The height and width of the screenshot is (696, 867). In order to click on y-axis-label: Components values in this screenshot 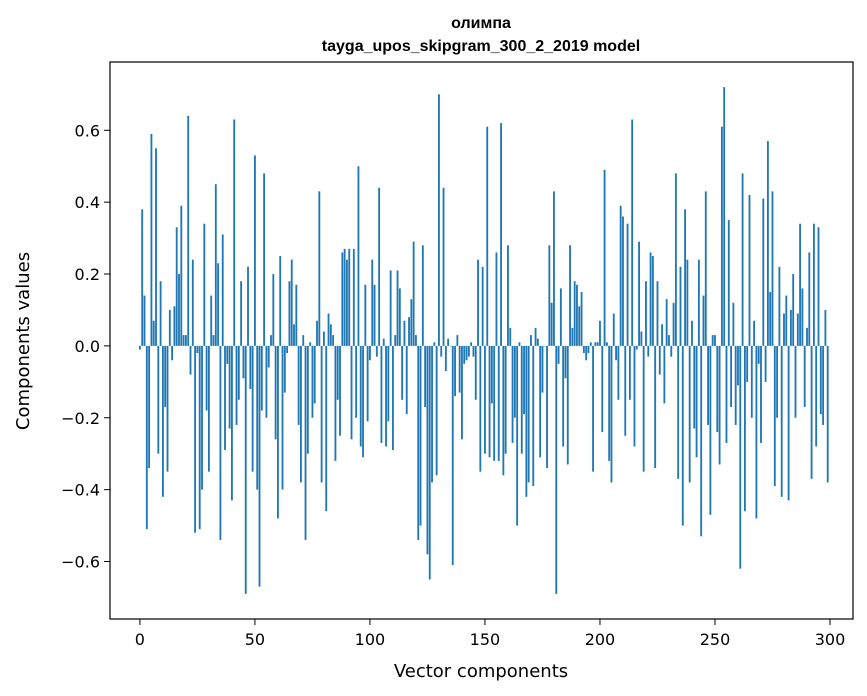, I will do `click(23, 341)`.